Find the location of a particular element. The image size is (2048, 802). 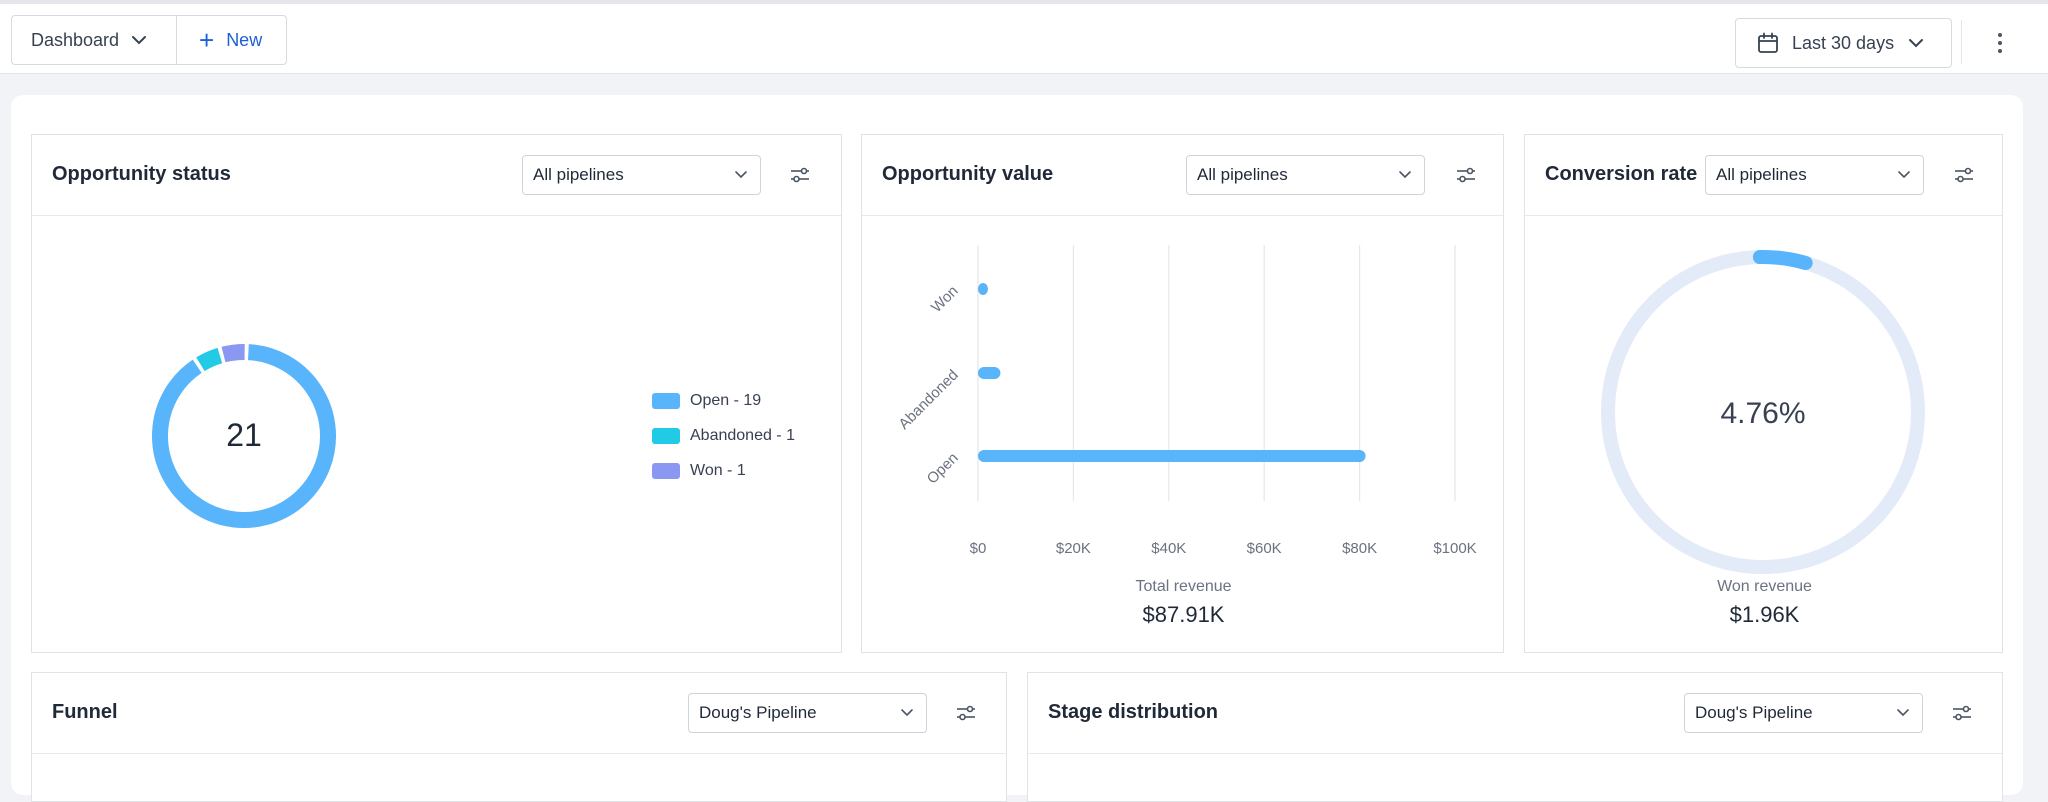

legend-item-abandoned: Abandoned - 1 is located at coordinates (723, 435).